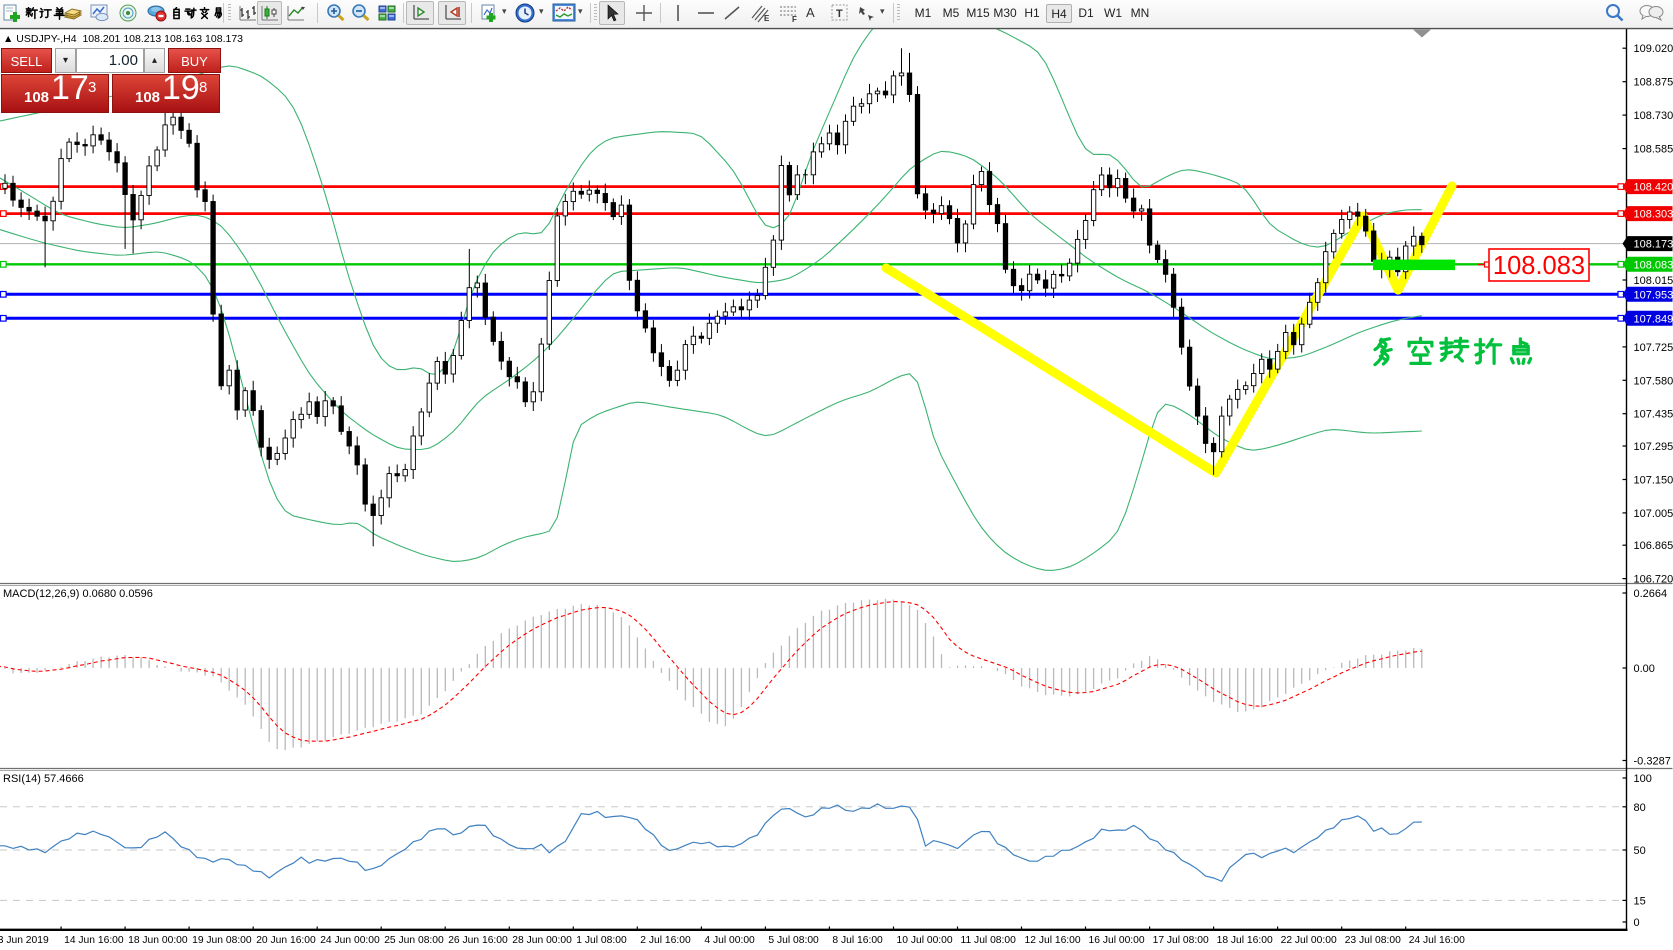  Describe the element at coordinates (1640, 851) in the screenshot. I see `svg-text: 50` at that location.